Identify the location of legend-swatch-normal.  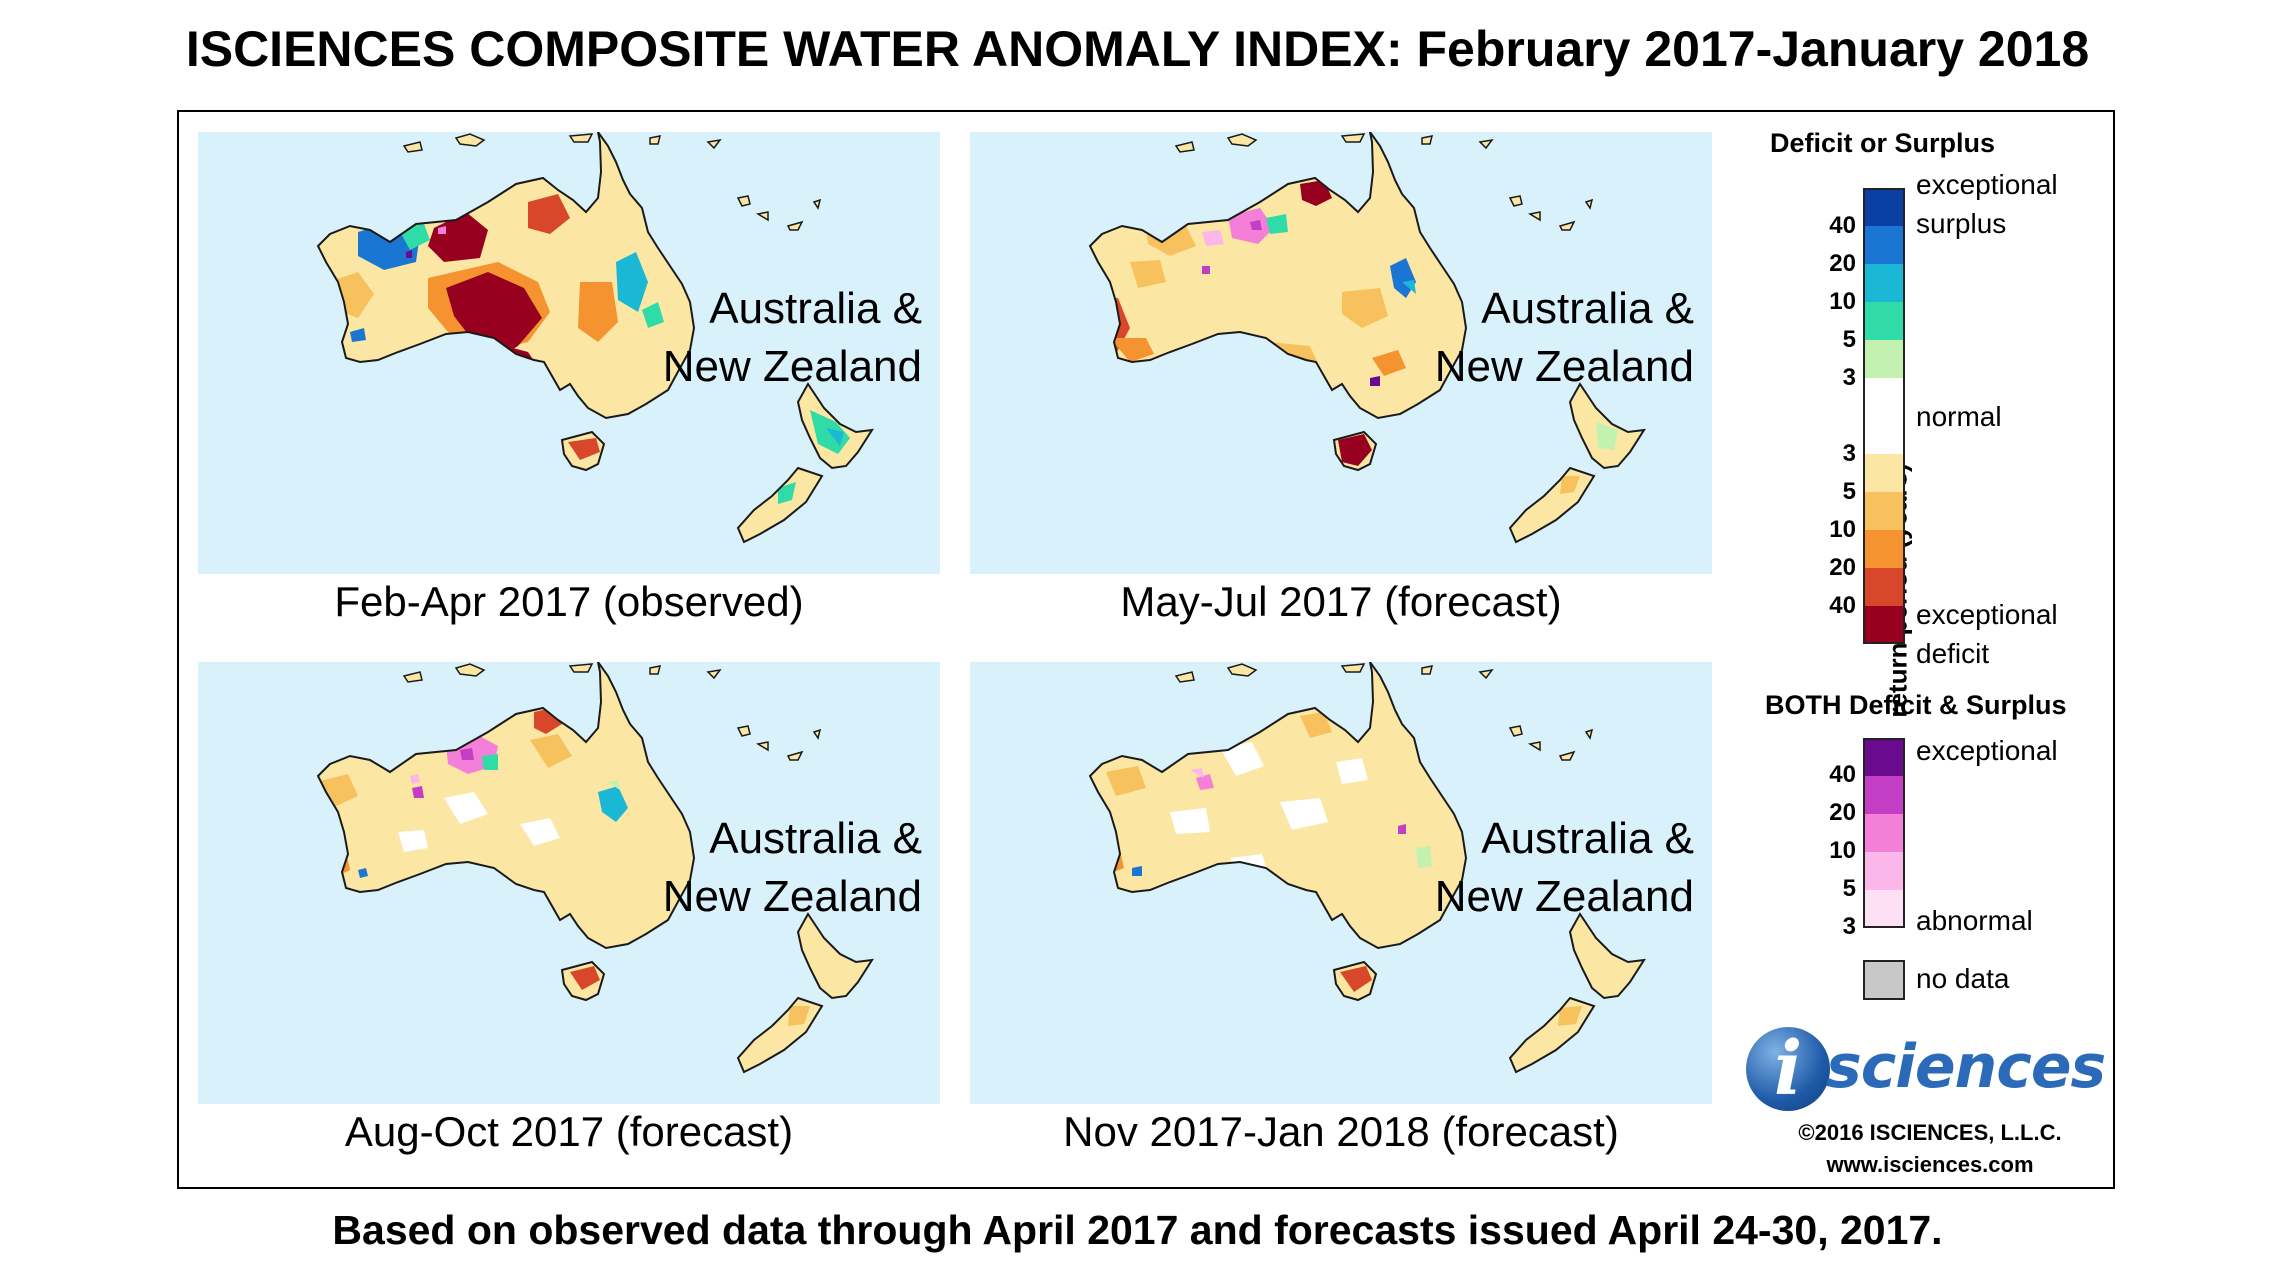
(1884, 416).